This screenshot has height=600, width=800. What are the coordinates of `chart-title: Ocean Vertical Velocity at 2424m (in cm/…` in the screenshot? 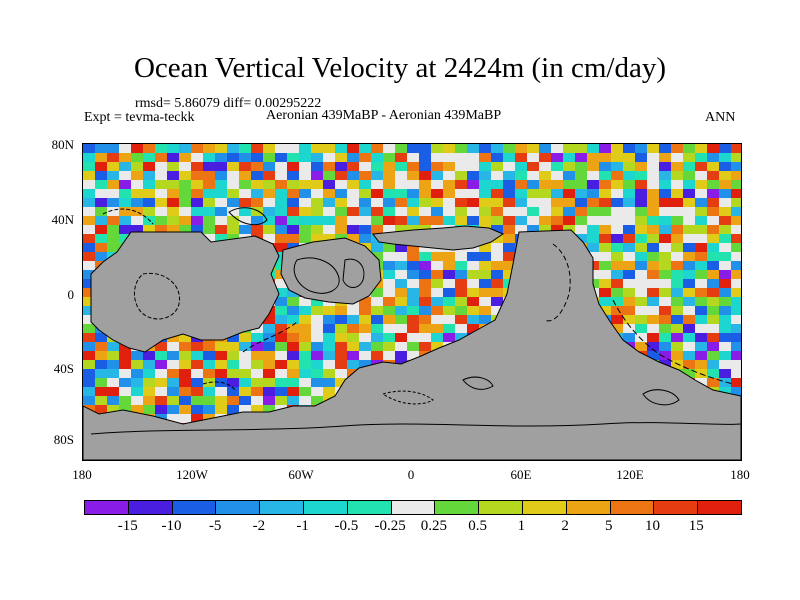 It's located at (400, 68).